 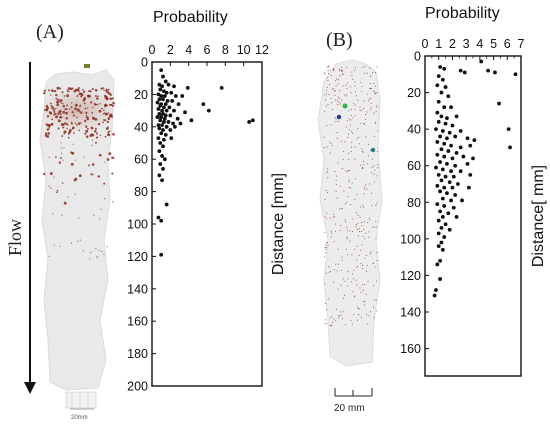 What do you see at coordinates (475, 178) in the screenshot?
I see `panel-b-points` at bounding box center [475, 178].